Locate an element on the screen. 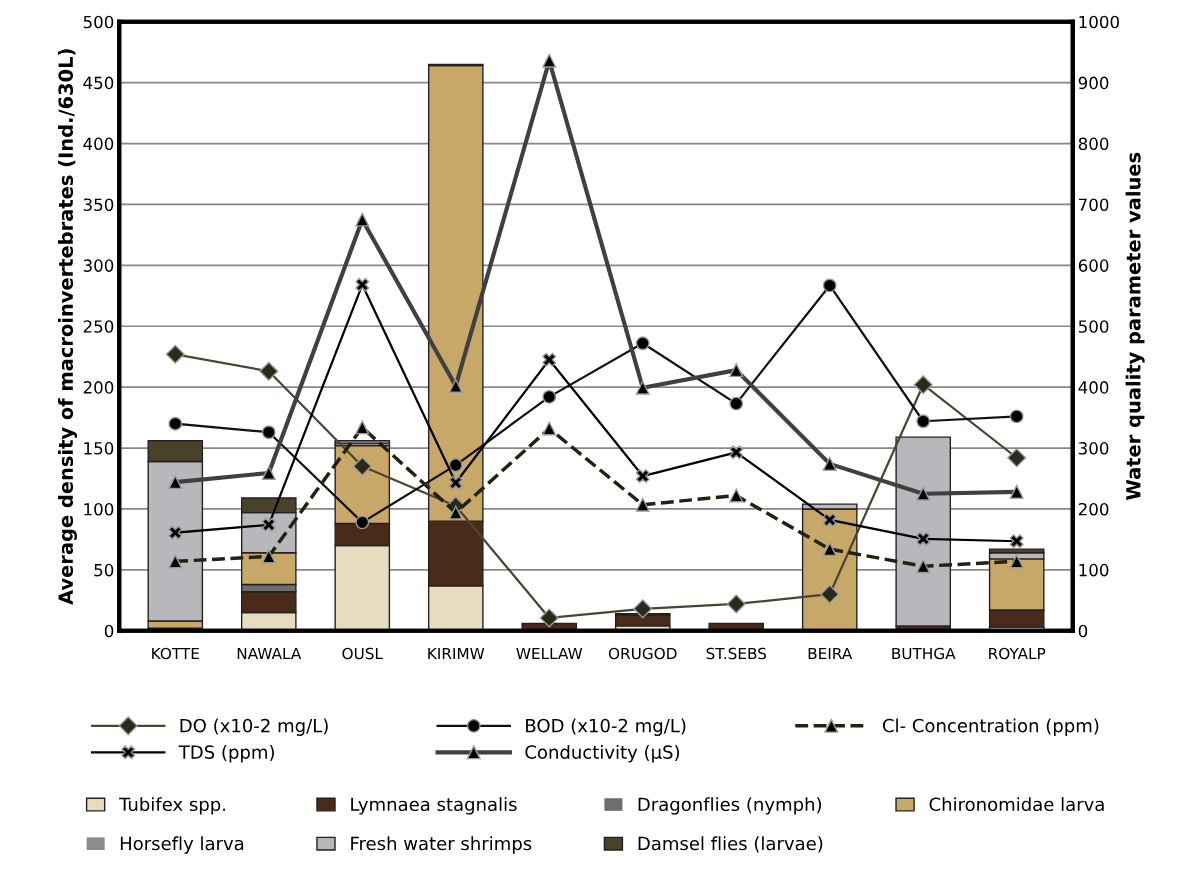 The image size is (1192, 870). y2-tick-label: 0 is located at coordinates (1083, 631).